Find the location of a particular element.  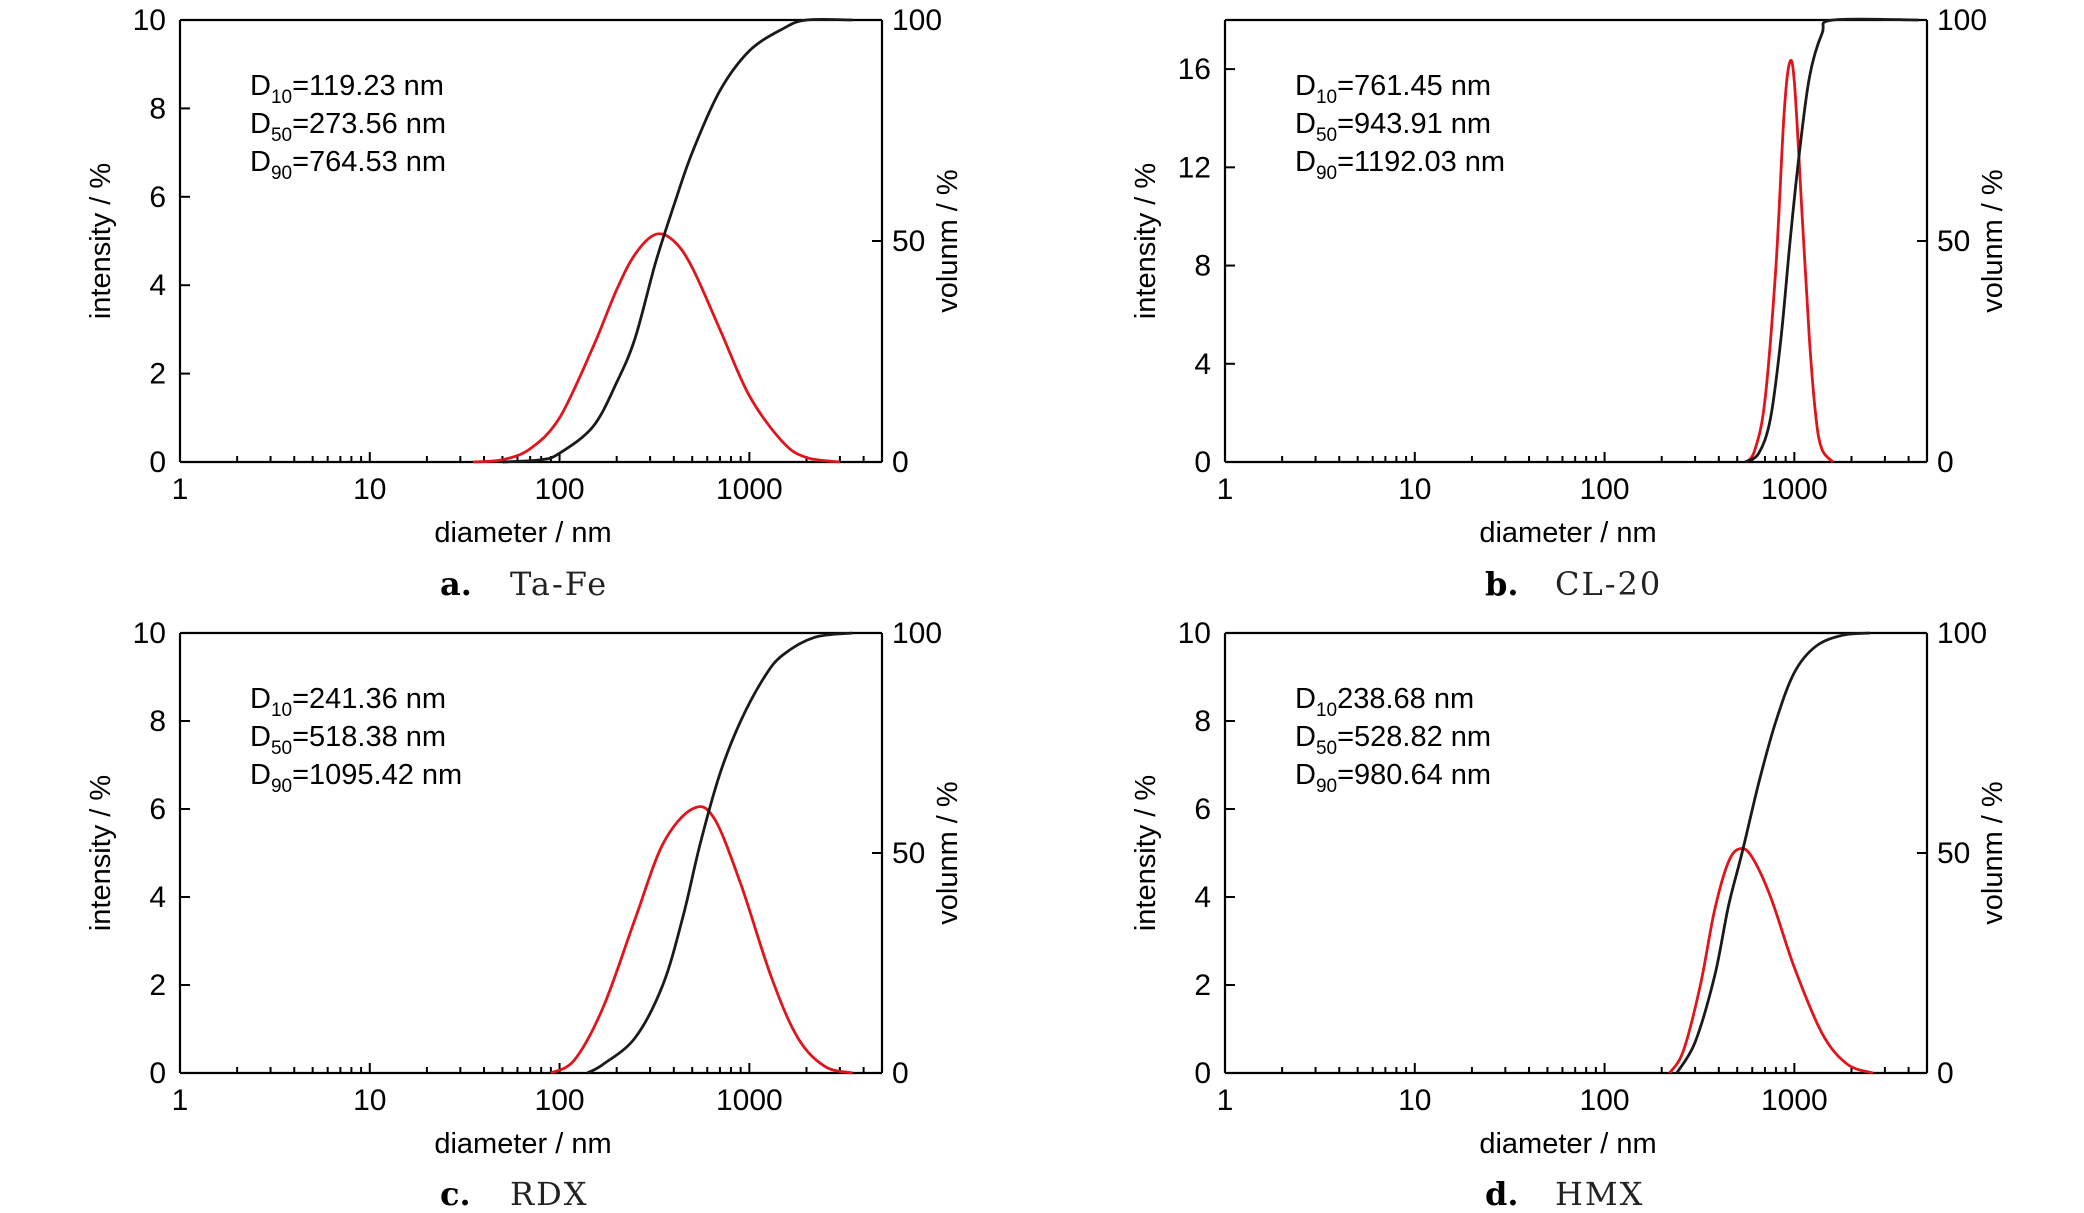

d90-annotation: D90=764.53 nm is located at coordinates (348, 165).